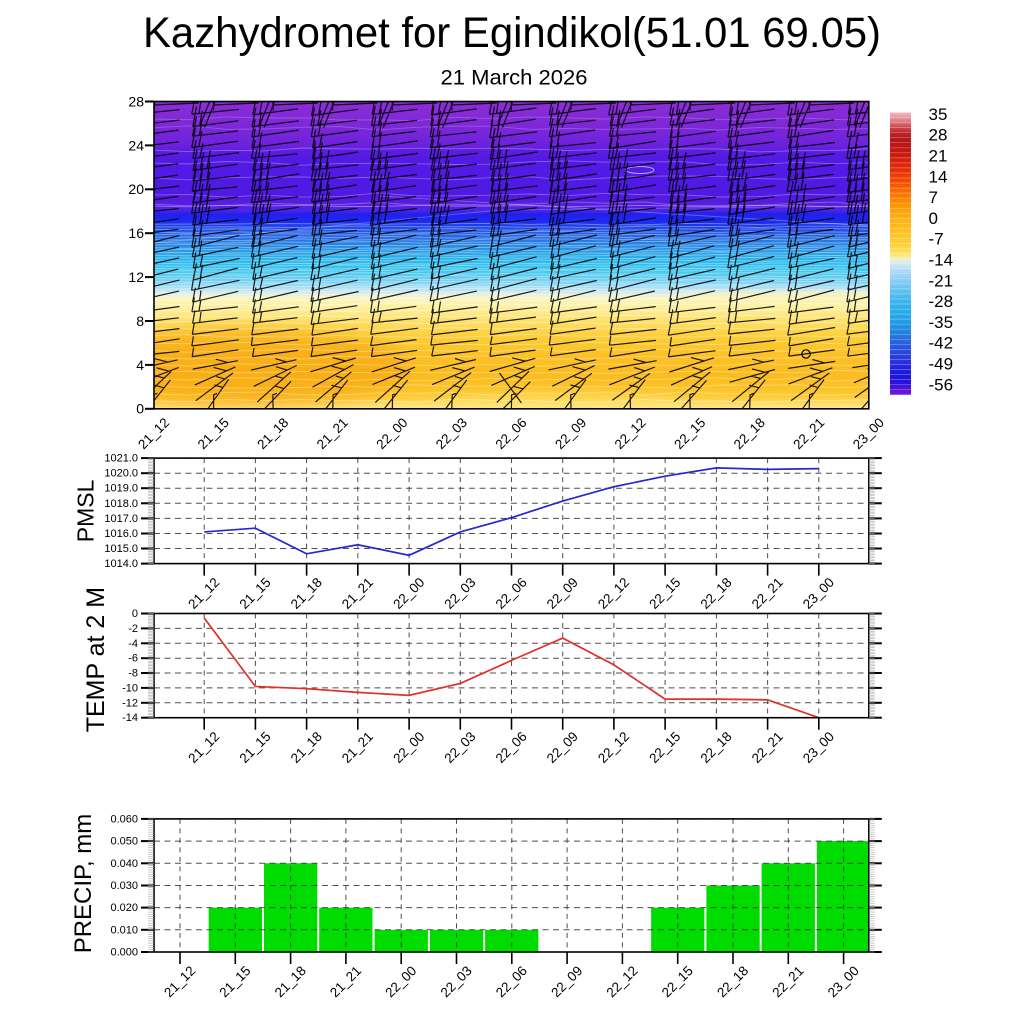 The width and height of the screenshot is (1024, 1024). I want to click on svg-text: 1015.0, so click(121, 549).